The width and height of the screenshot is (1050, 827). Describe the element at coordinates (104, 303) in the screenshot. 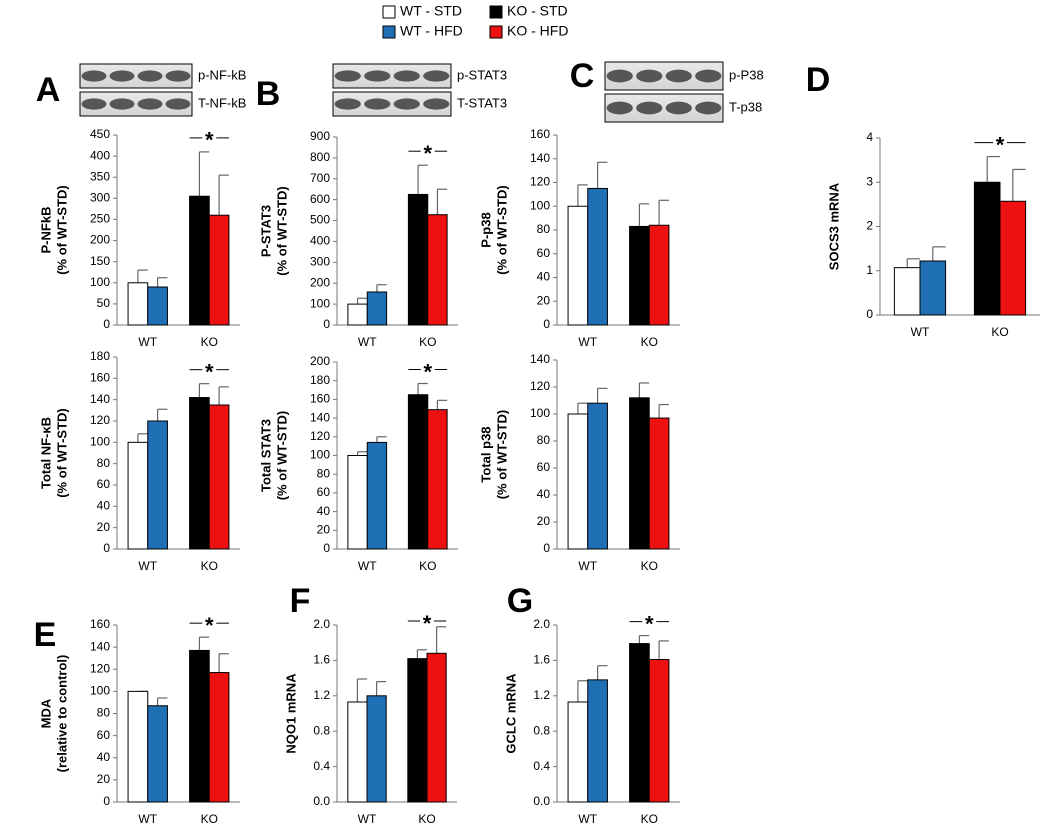

I see `y-tick-label: 50` at that location.